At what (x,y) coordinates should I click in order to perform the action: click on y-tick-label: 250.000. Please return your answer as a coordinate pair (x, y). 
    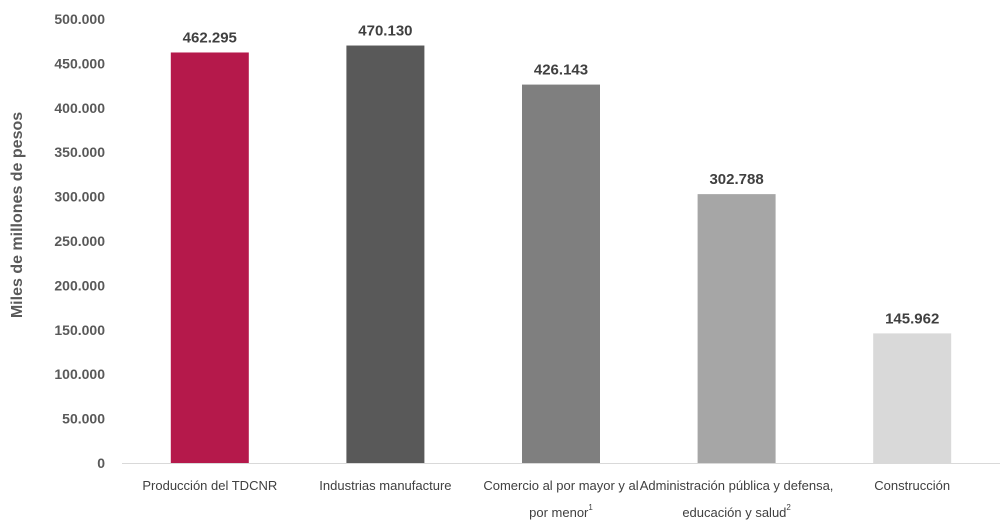
    Looking at the image, I should click on (79, 241).